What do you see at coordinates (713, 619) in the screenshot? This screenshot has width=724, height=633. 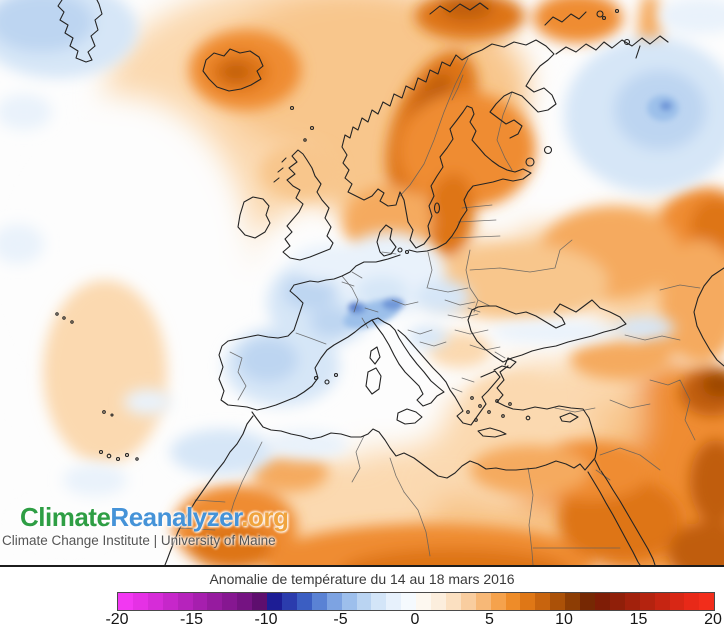 I see `colorbar-tick-label: 20` at bounding box center [713, 619].